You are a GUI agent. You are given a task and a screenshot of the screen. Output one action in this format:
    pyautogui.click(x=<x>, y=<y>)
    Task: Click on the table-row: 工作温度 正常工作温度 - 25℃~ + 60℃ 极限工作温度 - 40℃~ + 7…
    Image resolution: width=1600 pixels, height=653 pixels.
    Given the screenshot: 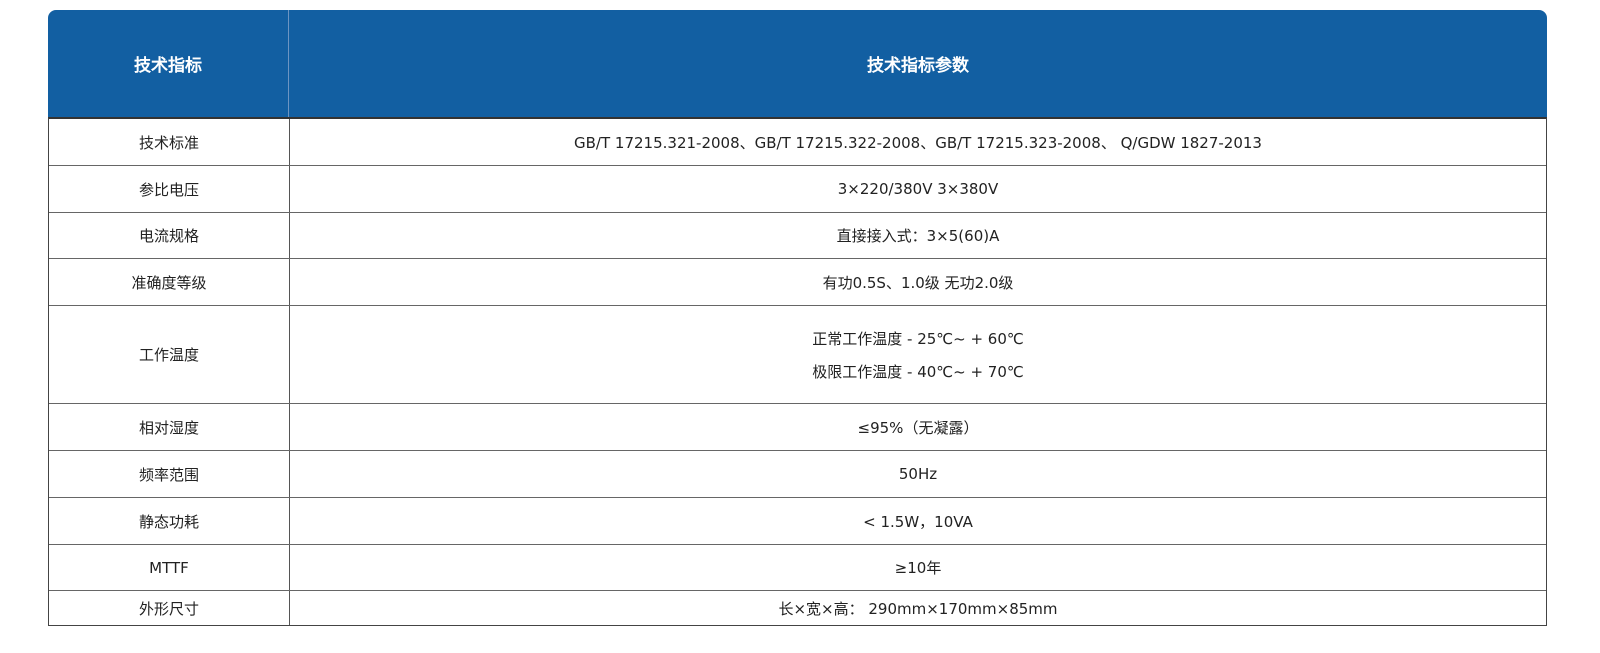 What is the action you would take?
    pyautogui.click(x=797, y=354)
    